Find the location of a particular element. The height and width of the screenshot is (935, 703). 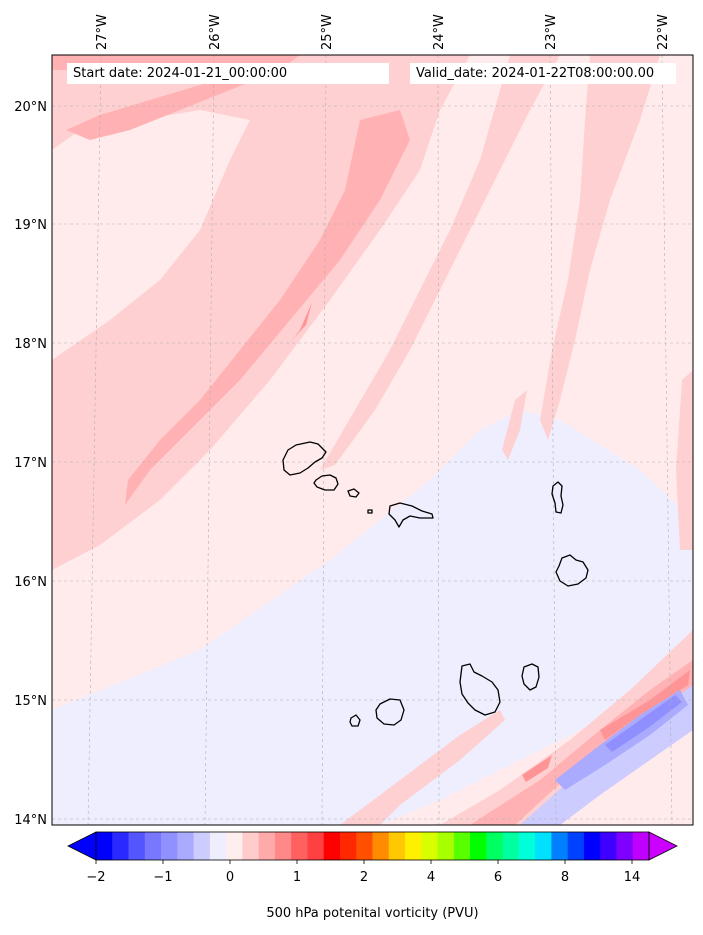

island-santa-luzia is located at coordinates (353, 493).